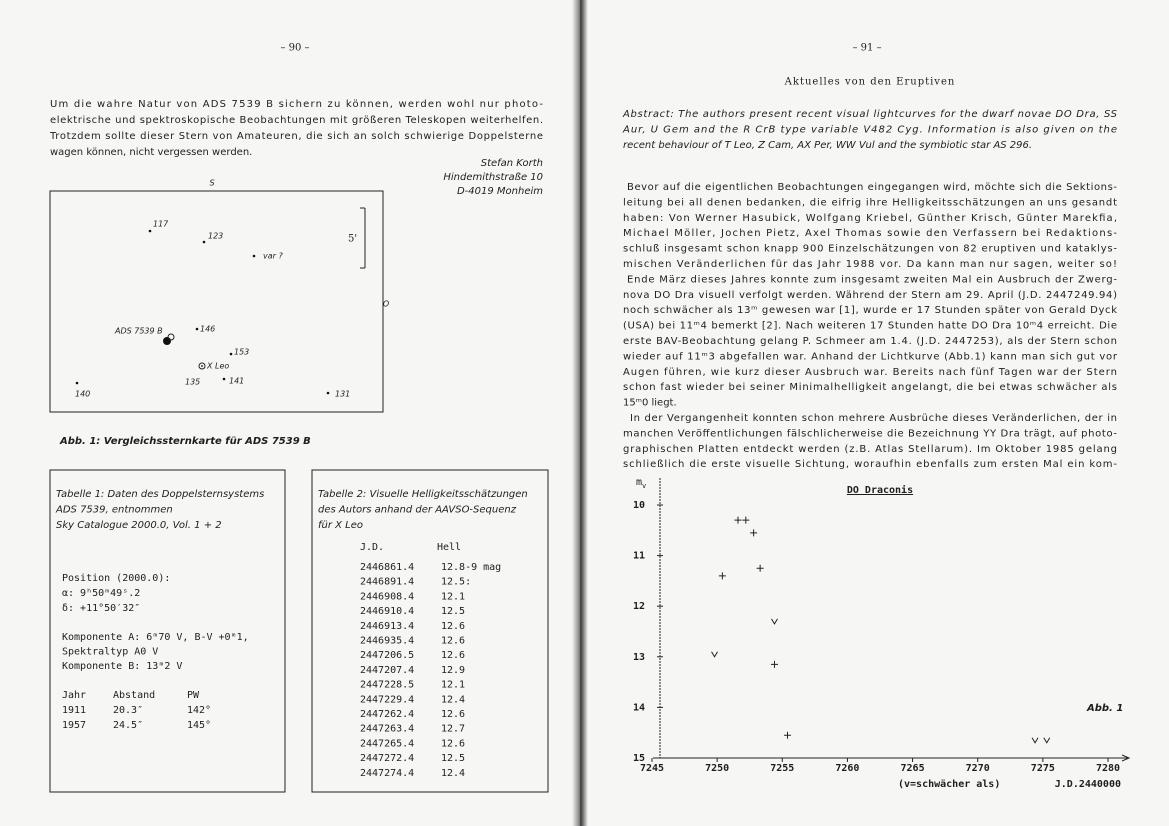 This screenshot has width=1169, height=826. I want to click on table-text: α: 9ʰ50ᵐ49ˢ.2, so click(101, 593).